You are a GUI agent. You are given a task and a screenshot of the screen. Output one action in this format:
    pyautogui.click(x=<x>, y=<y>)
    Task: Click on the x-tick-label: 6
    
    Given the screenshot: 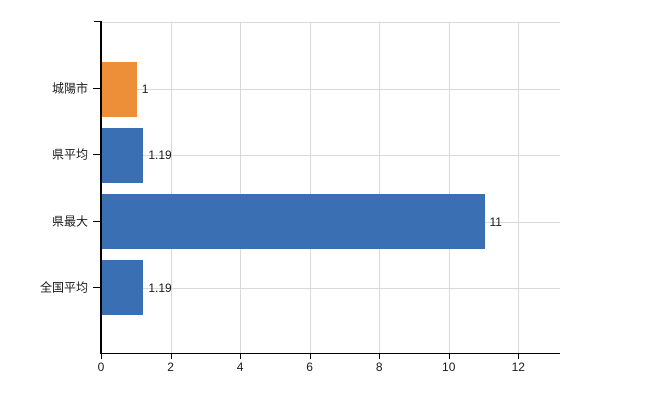 What is the action you would take?
    pyautogui.click(x=309, y=367)
    